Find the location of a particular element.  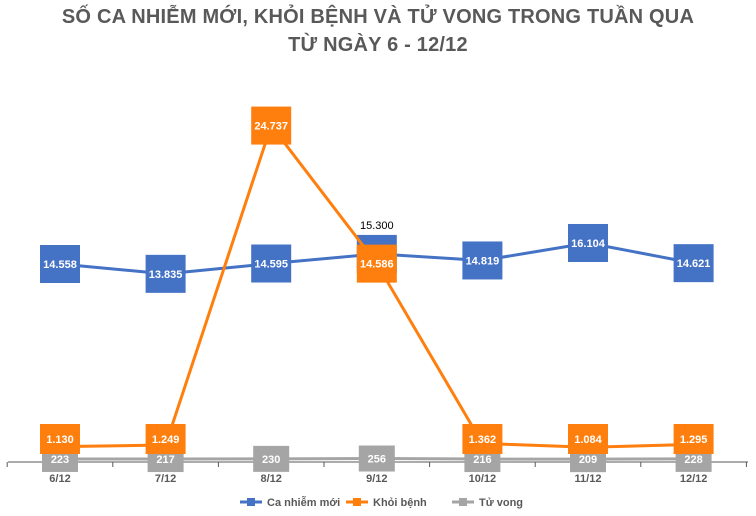

chart-subtitle: TỪ NGÀY 6 - 12/12 is located at coordinates (378, 45).